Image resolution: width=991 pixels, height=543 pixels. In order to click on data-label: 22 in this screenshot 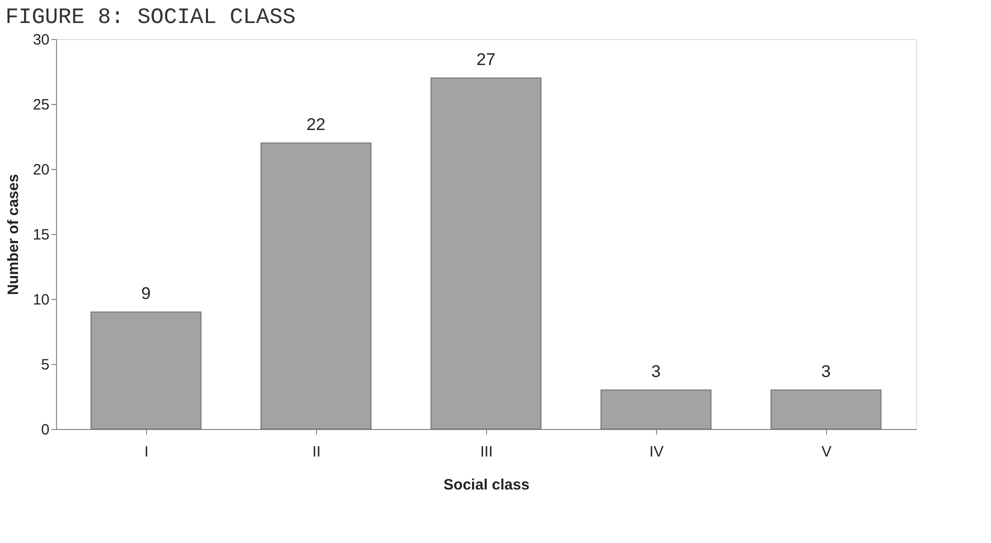, I will do `click(316, 124)`.